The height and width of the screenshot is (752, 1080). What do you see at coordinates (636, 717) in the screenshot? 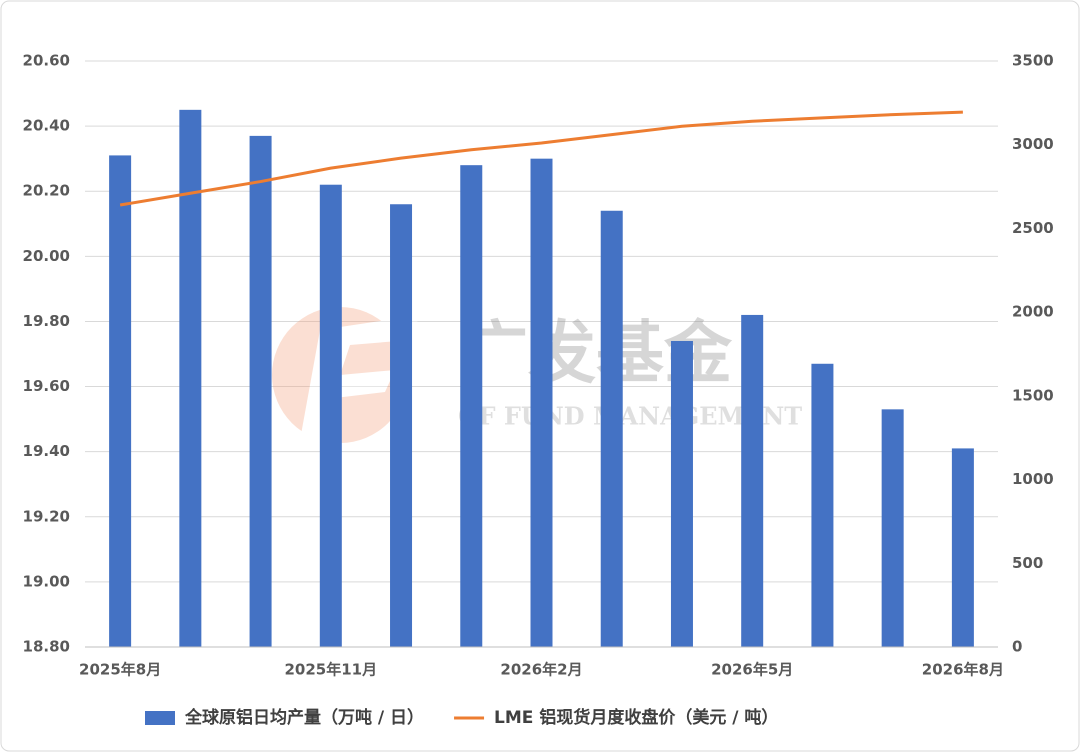
I see `legend-label: LME 铝现货月度收盘价（美元 / 吨）` at bounding box center [636, 717].